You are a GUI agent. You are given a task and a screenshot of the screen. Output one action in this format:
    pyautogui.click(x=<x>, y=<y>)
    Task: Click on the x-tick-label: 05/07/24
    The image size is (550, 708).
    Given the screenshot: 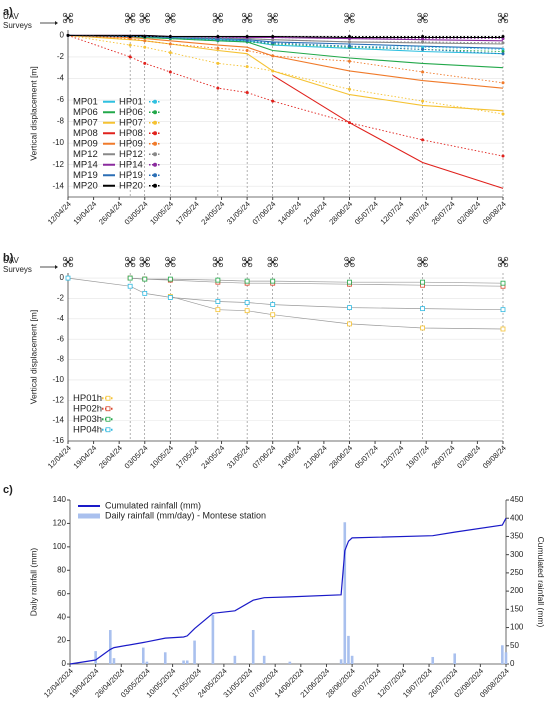 What is the action you would take?
    pyautogui.click(x=366, y=212)
    